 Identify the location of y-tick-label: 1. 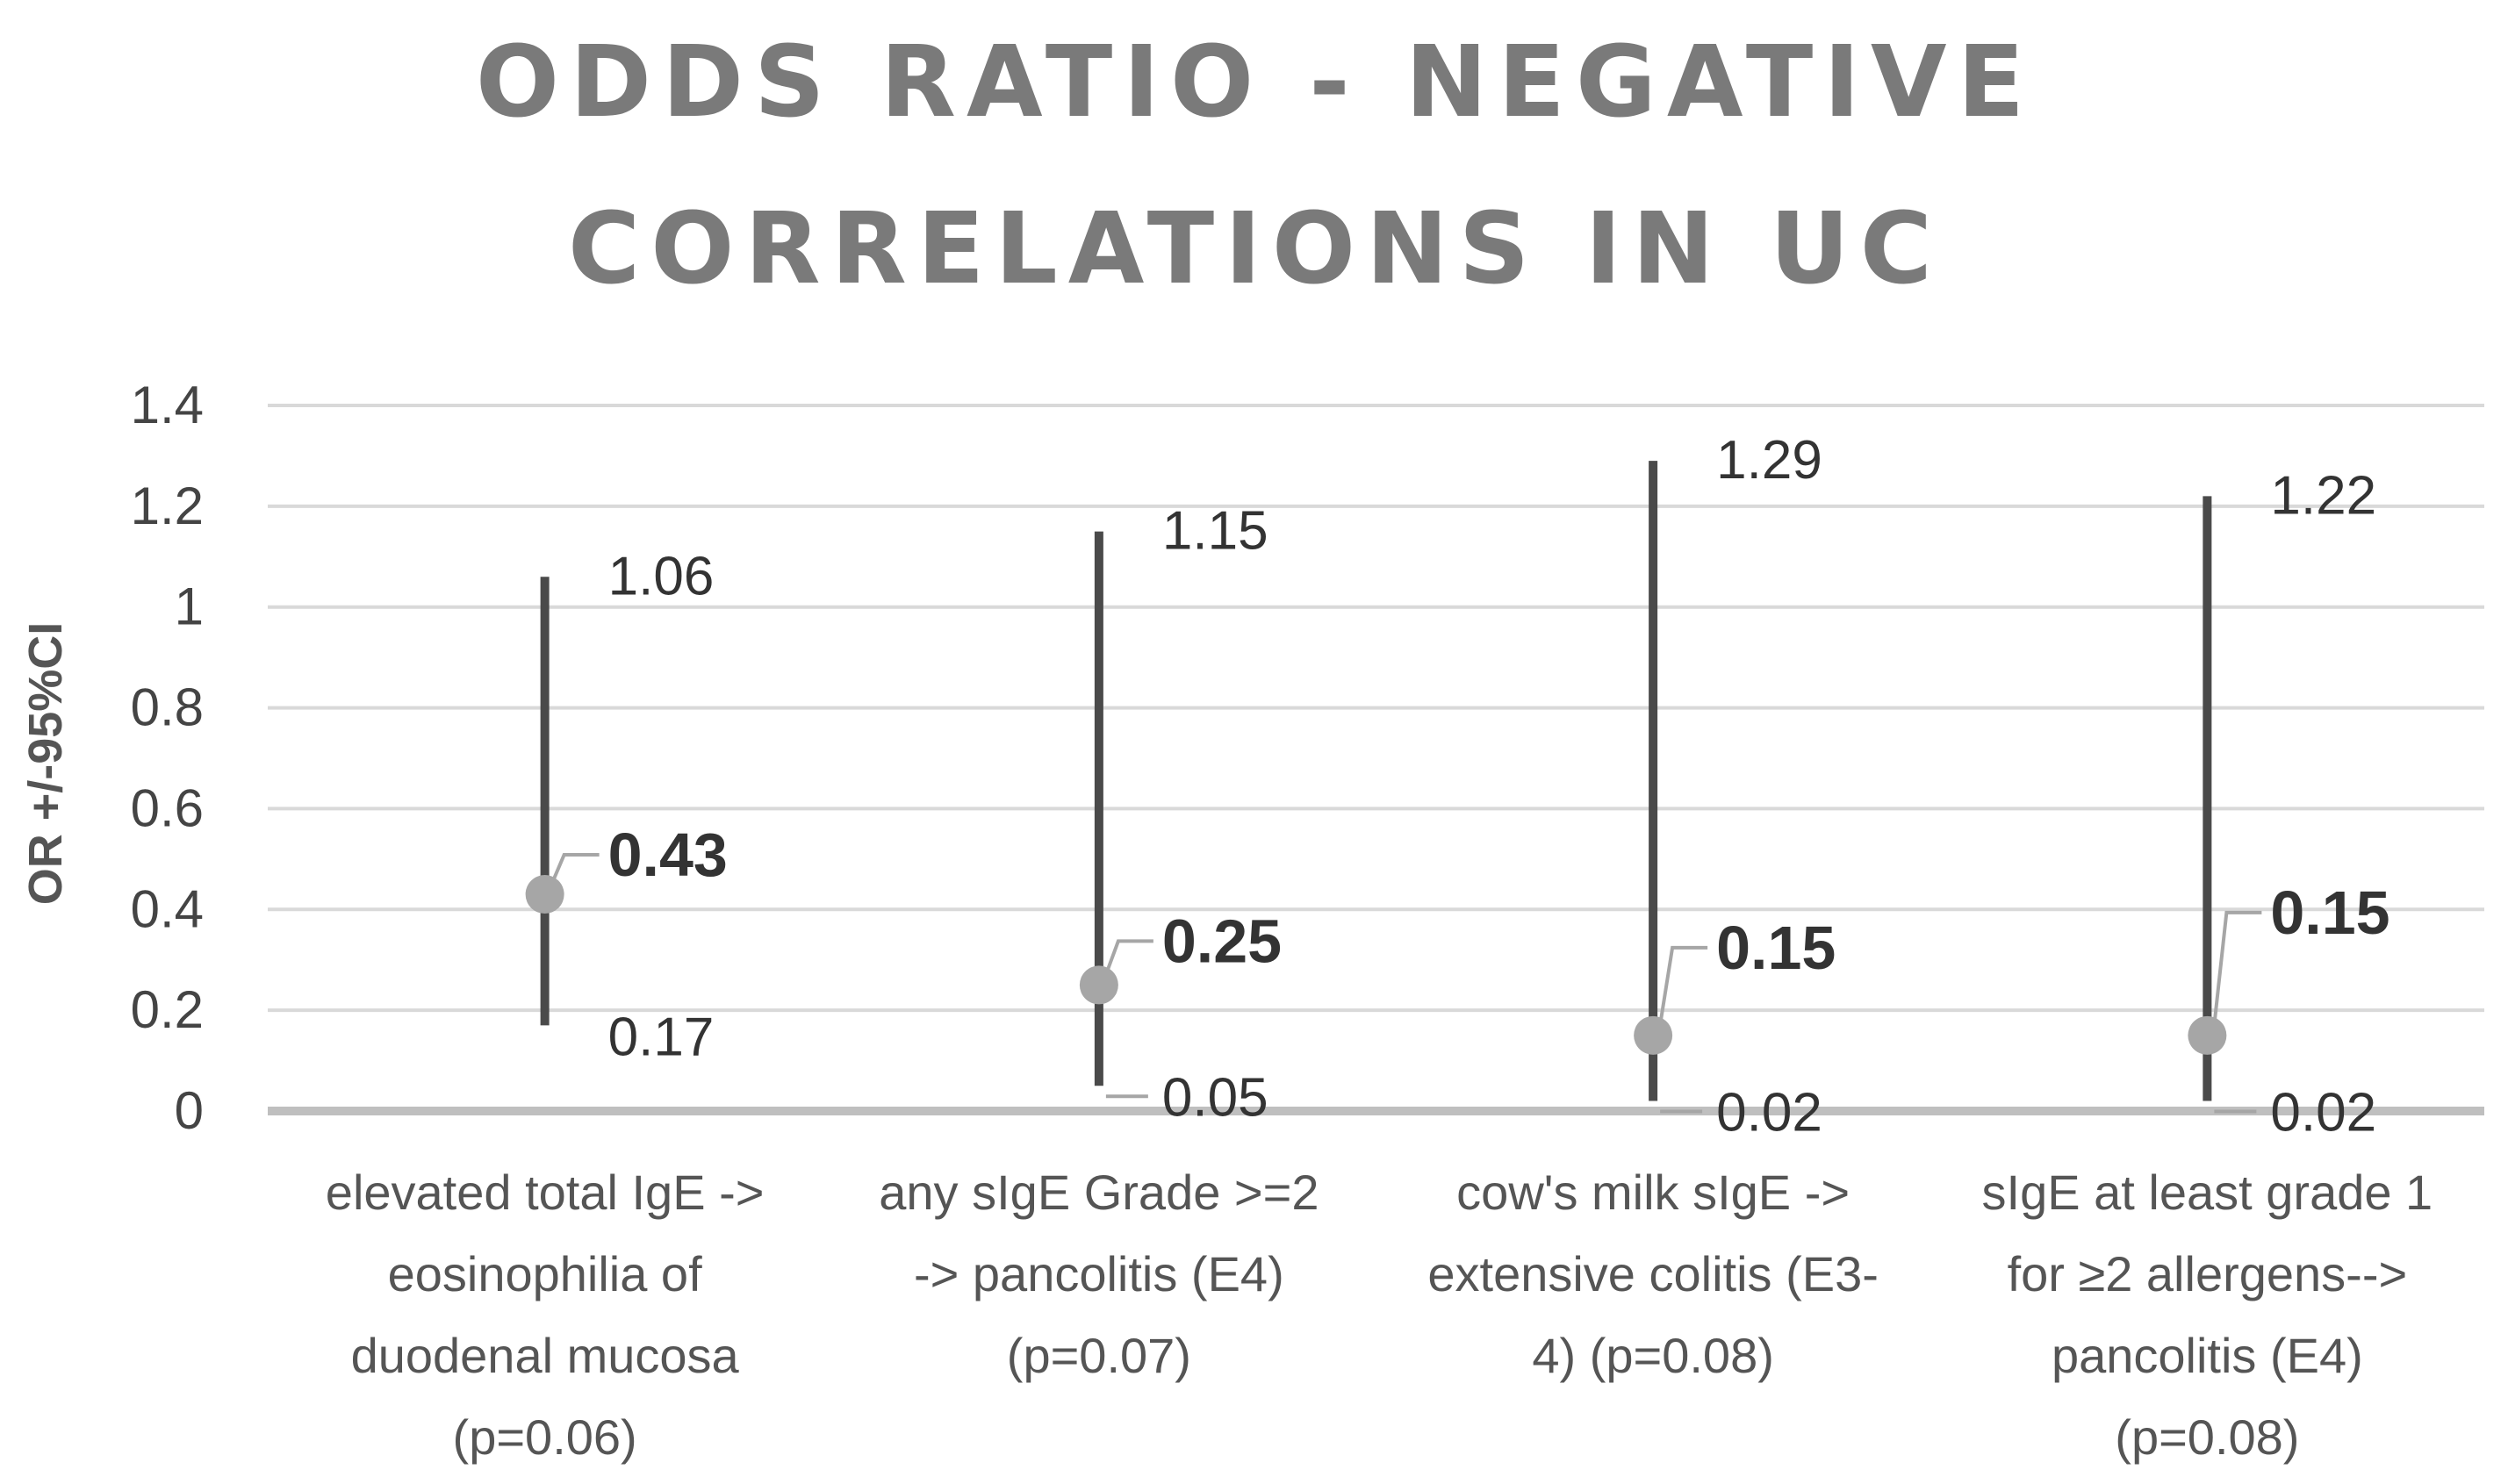
(189, 606).